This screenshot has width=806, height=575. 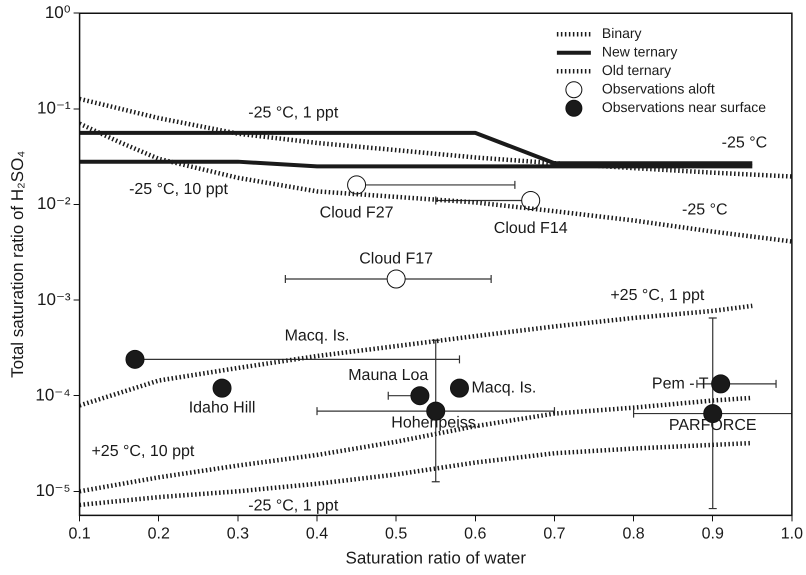 What do you see at coordinates (388, 375) in the screenshot?
I see `annotation: Mauna Loa` at bounding box center [388, 375].